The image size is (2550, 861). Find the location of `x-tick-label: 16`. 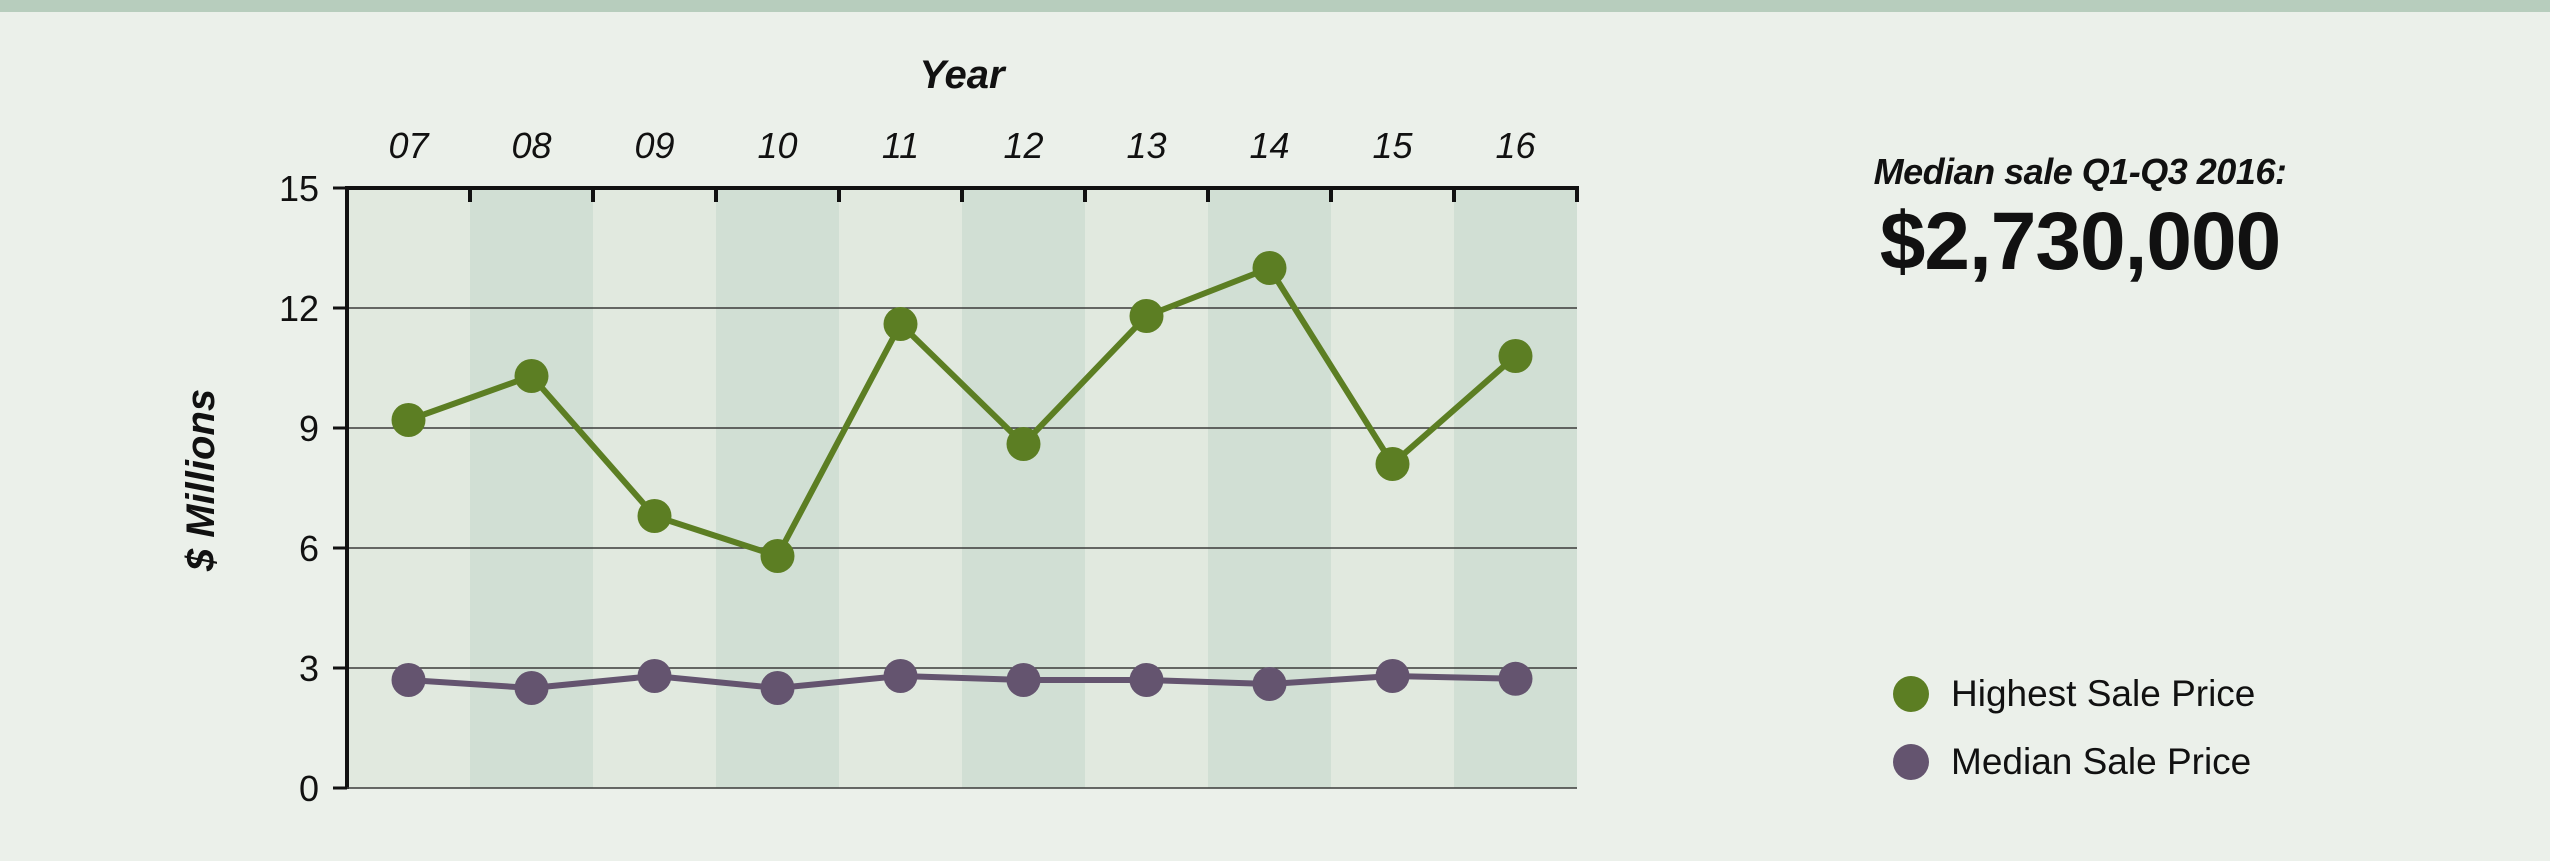

x-tick-label: 16 is located at coordinates (1515, 145).